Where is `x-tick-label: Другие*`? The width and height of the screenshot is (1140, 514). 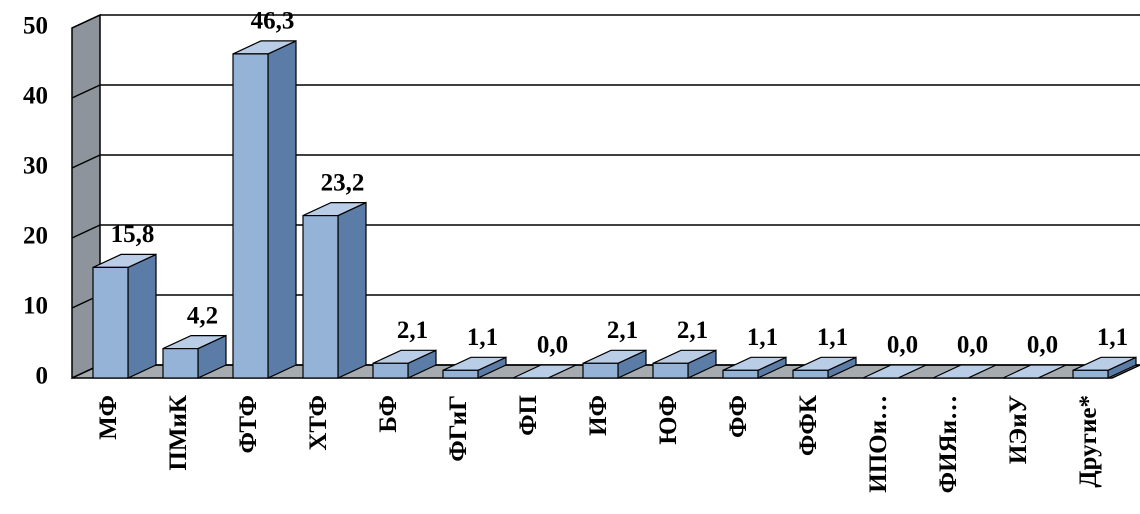 x-tick-label: Другие* is located at coordinates (1088, 441).